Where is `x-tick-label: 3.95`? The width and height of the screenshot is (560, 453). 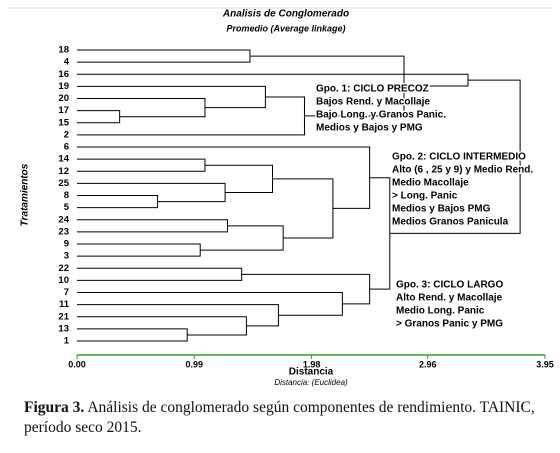 x-tick-label: 3.95 is located at coordinates (545, 364).